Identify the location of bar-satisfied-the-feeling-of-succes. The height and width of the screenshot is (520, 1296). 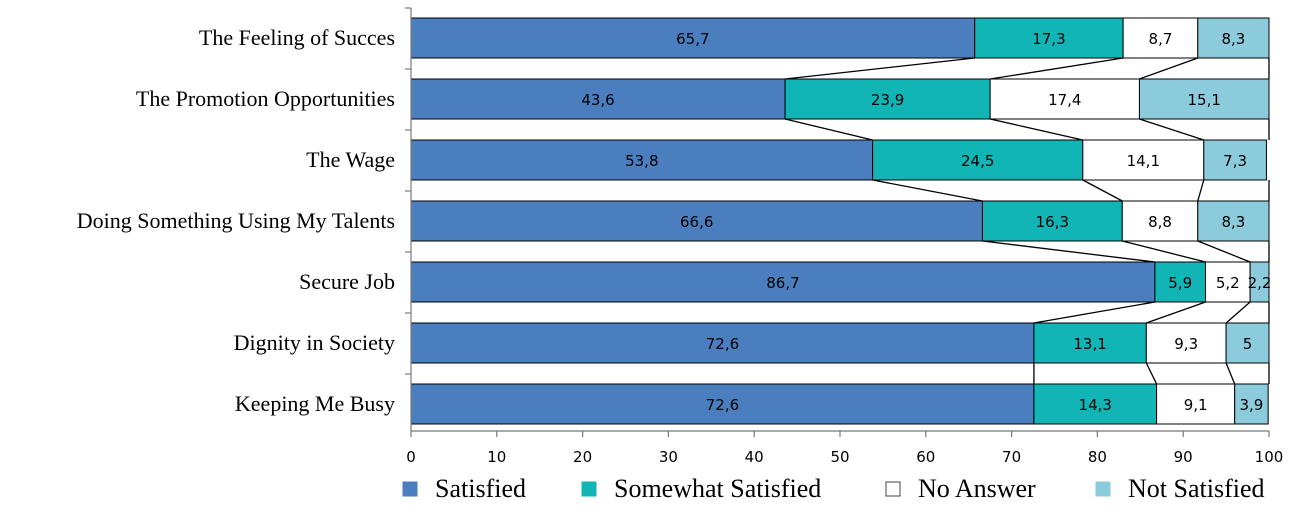
(693, 38).